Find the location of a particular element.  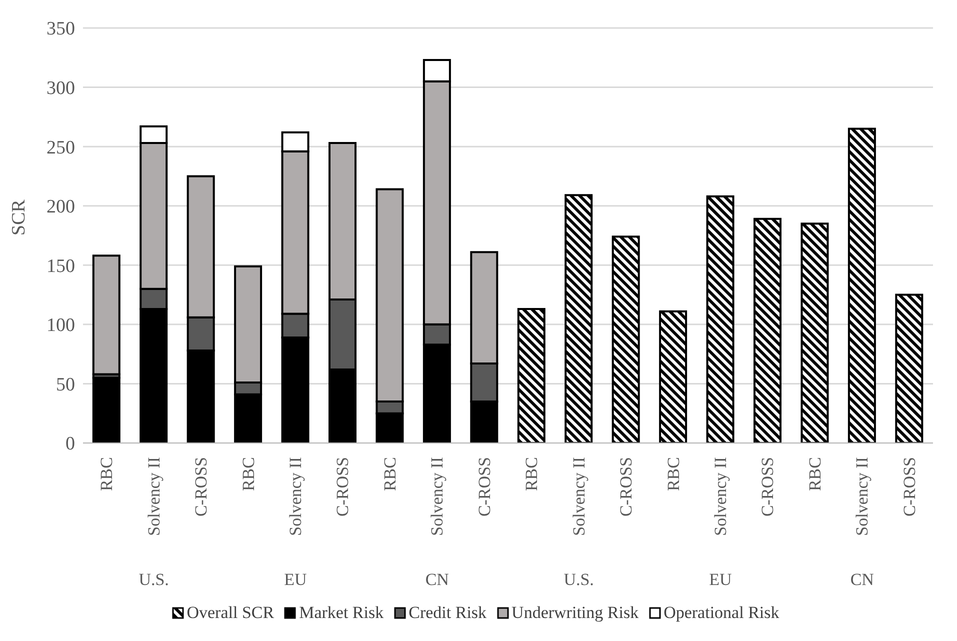

y-tick-label: 250 is located at coordinates (60, 147).